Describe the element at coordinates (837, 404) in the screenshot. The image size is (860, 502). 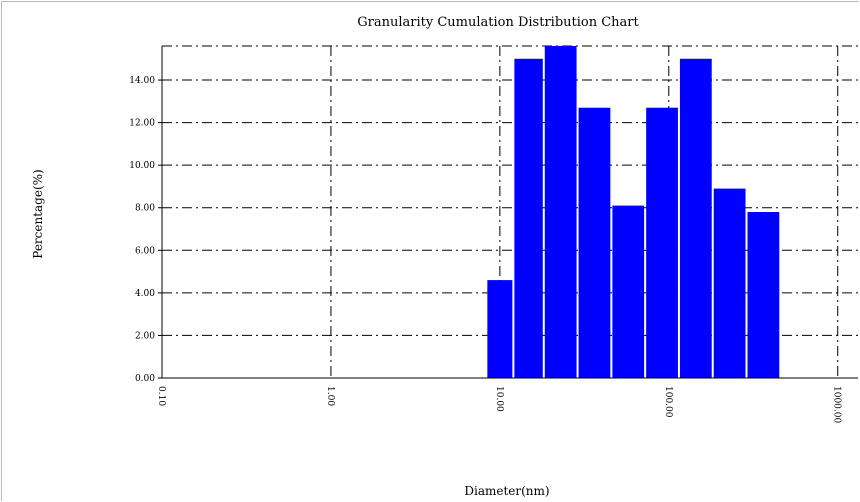
I see `x-tick-label: 1000.00` at that location.